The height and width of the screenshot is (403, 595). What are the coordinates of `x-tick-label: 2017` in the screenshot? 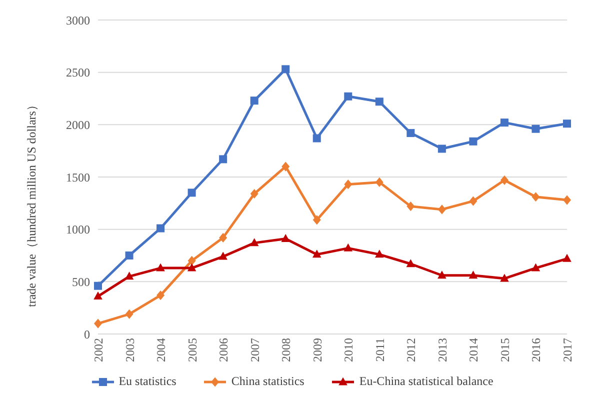 It's located at (567, 350).